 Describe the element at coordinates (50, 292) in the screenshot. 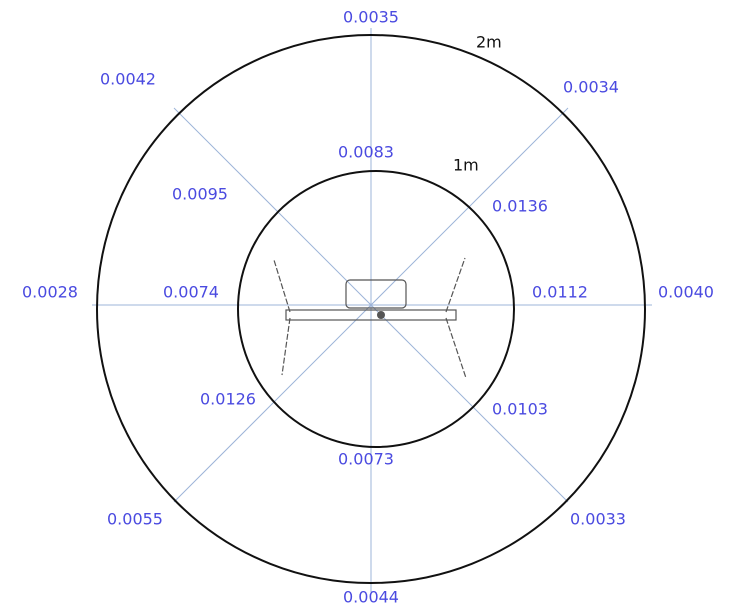

I see `value-label: 0.0028` at that location.